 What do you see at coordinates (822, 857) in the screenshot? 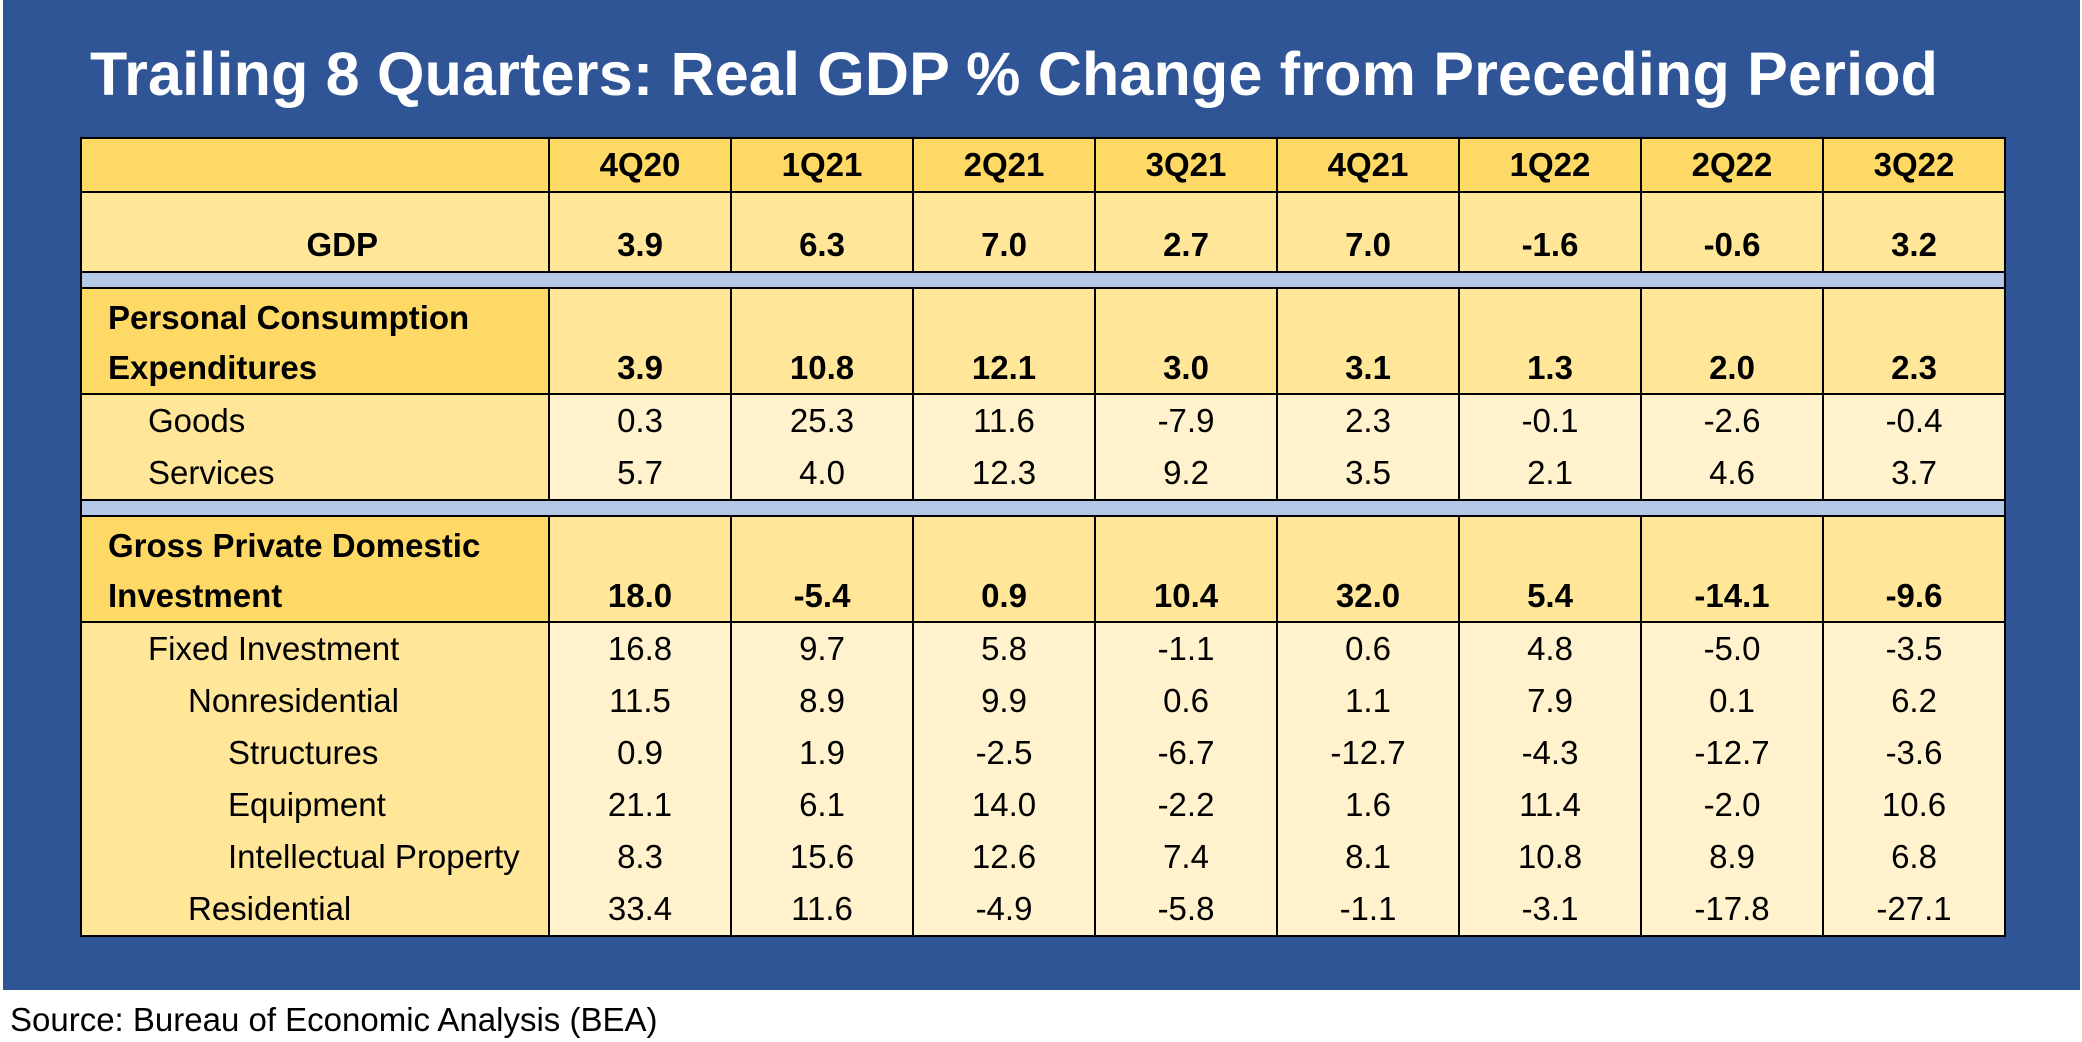
I see `table-cell: 15.6` at bounding box center [822, 857].